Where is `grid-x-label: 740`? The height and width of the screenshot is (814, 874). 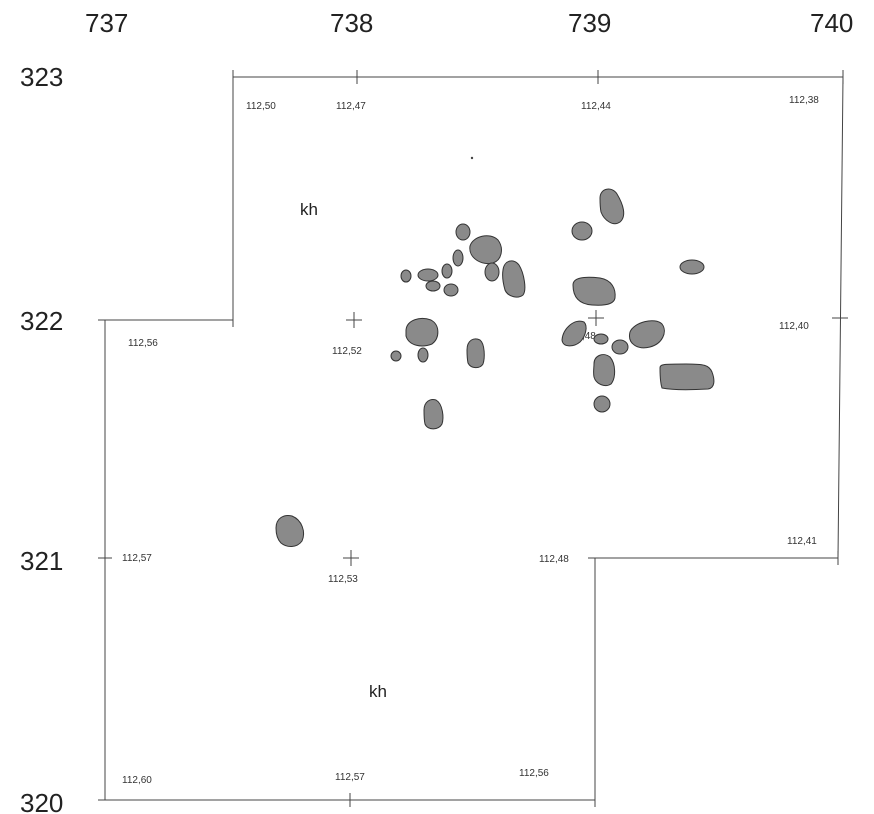 grid-x-label: 740 is located at coordinates (831, 23).